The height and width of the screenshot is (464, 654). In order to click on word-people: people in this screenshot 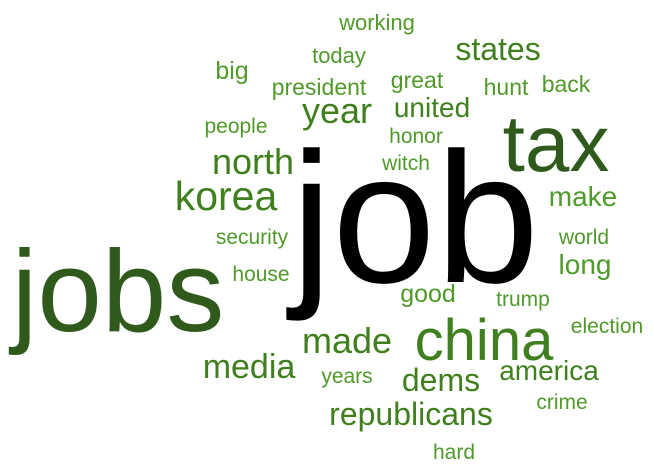, I will do `click(236, 126)`.